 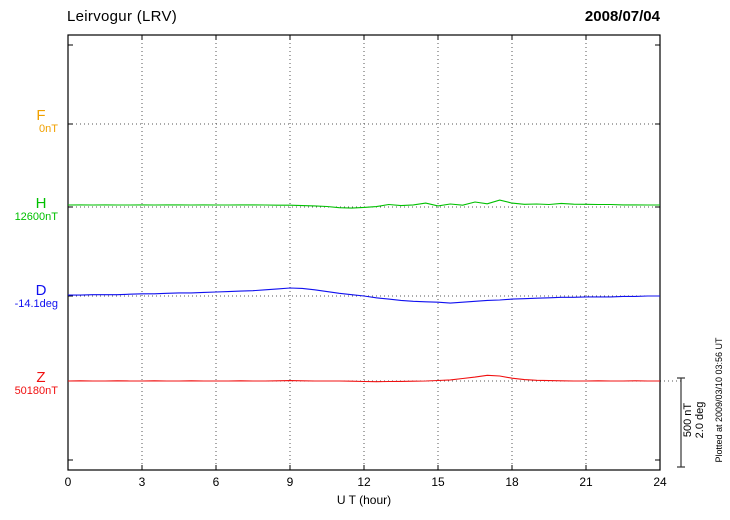 What do you see at coordinates (122, 16) in the screenshot?
I see `station-title: Leirvogur (LRV)` at bounding box center [122, 16].